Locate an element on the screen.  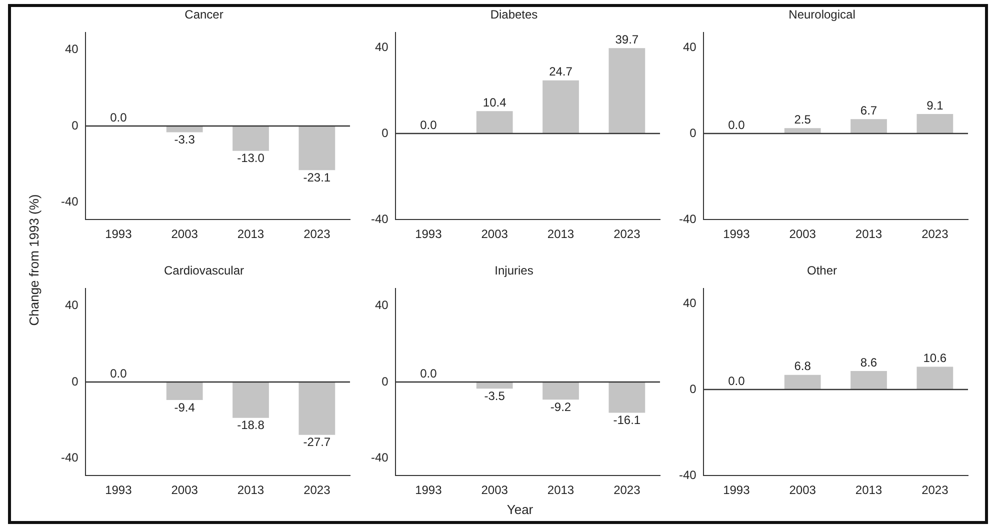
chart-title: Injuries is located at coordinates (514, 271).